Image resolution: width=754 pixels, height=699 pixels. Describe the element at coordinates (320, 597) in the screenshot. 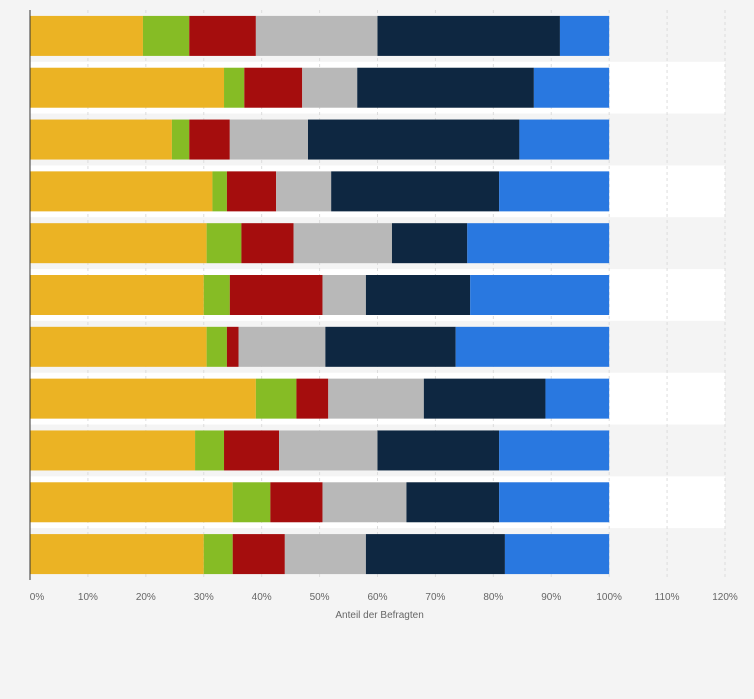

I see `x-tick-label: 50%` at that location.